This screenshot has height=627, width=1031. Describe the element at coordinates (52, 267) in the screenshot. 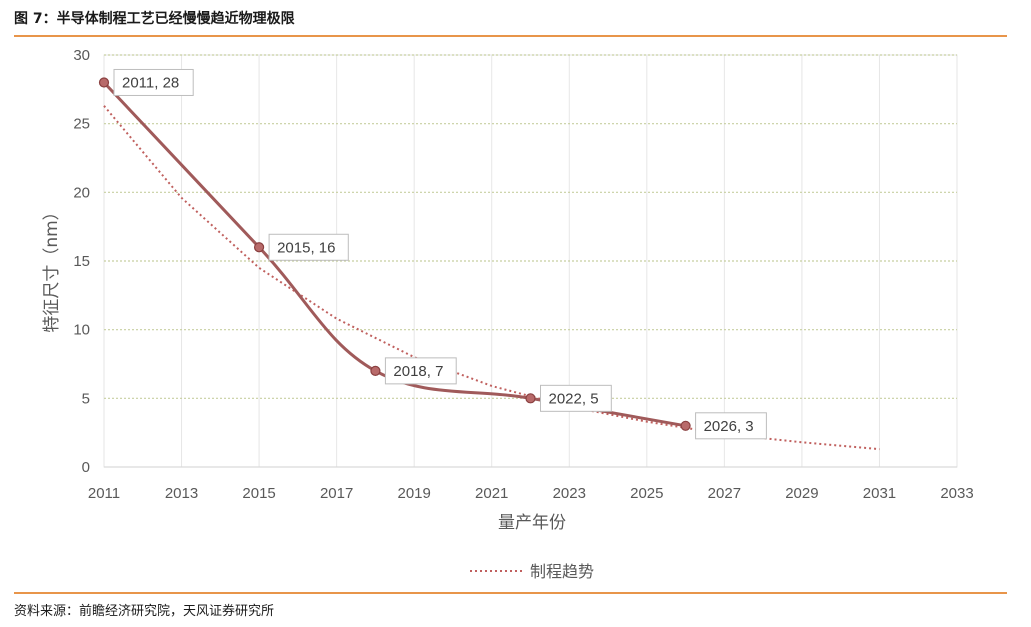

I see `y-axis-title: 特征尺寸（nm）` at that location.